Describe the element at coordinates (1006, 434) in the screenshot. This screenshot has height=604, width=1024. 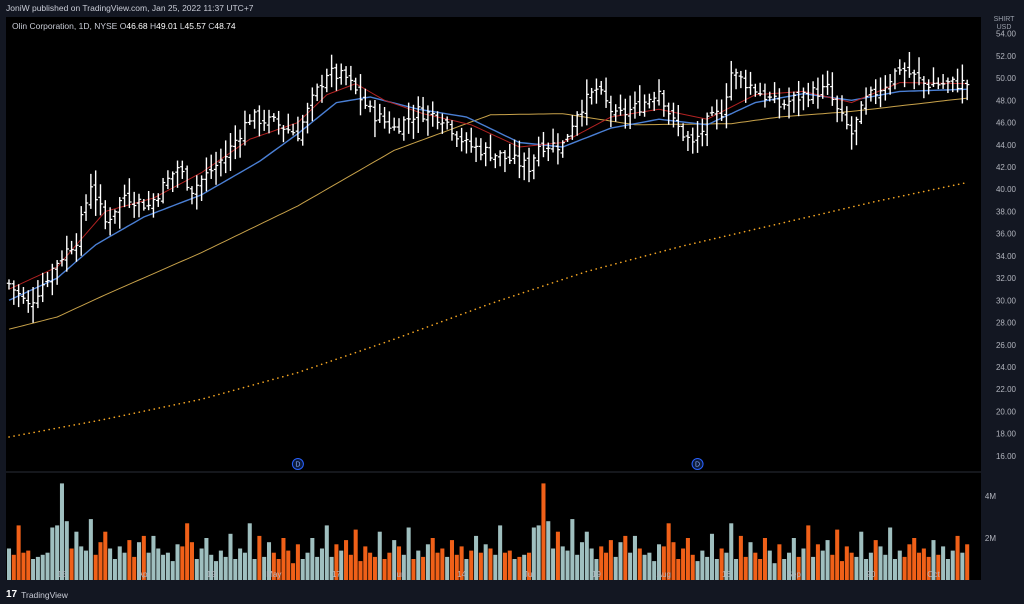
I see `price-axis-tick: 18.00` at that location.